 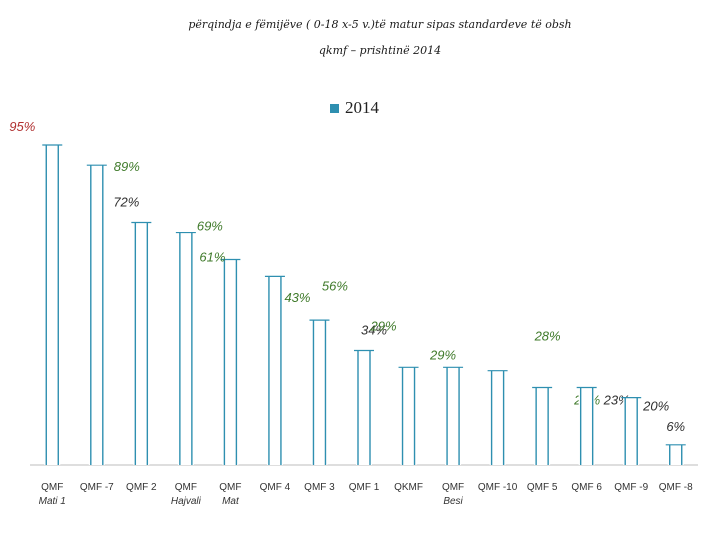 I want to click on value-label: 6%, so click(x=675, y=426).